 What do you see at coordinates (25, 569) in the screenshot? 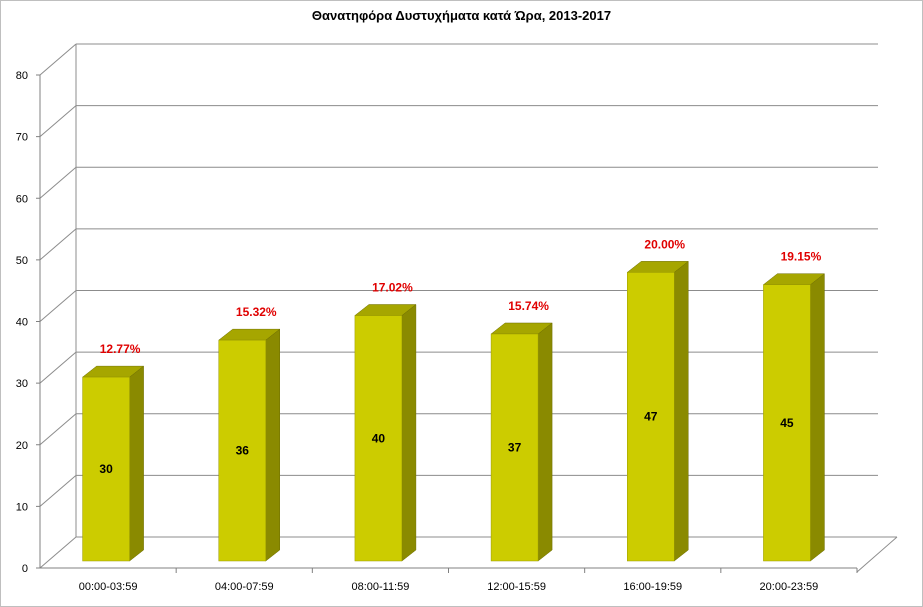
I see `y-tick-label: 0` at bounding box center [25, 569].